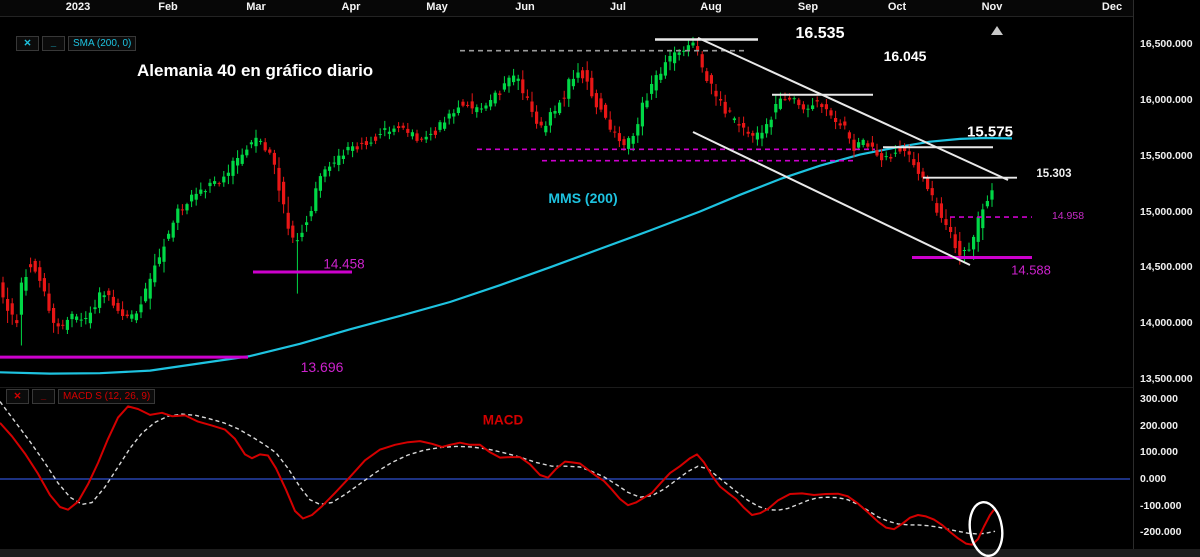  Describe the element at coordinates (992, 7) in the screenshot. I see `timeline-month-nov: Nov` at that location.